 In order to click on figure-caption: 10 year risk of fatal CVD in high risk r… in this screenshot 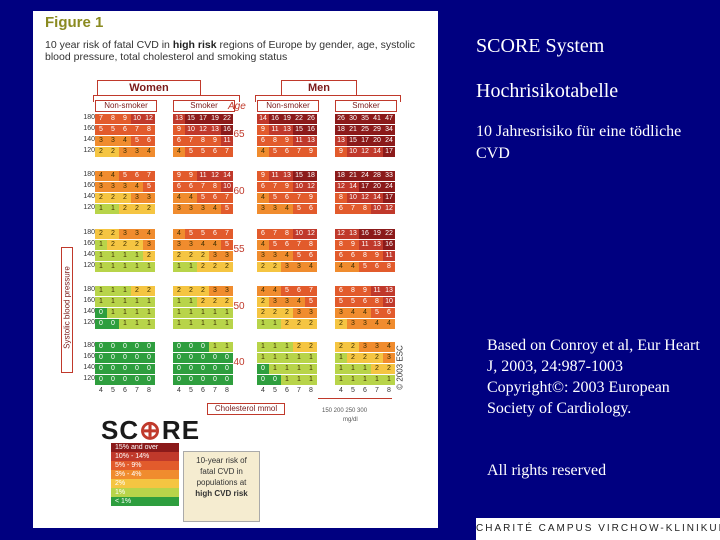, I will do `click(230, 51)`.